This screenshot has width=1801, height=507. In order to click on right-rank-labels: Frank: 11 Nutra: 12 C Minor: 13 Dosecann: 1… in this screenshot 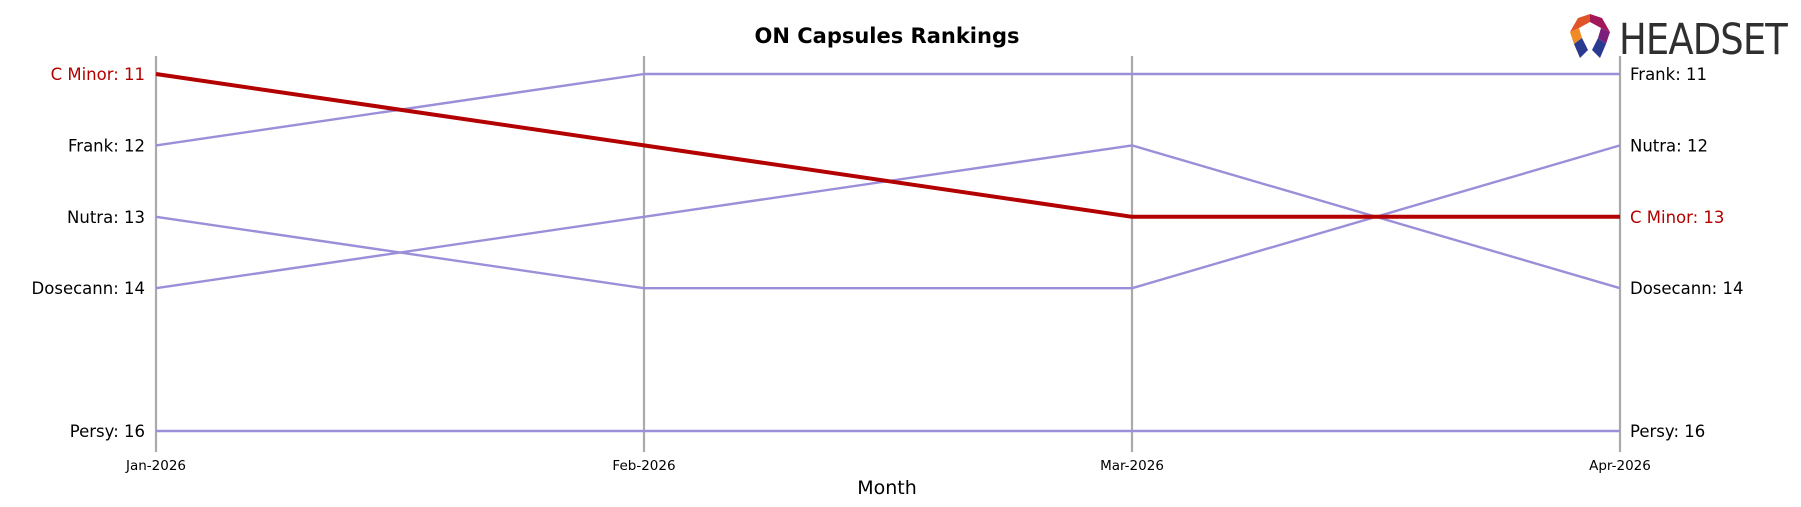, I will do `click(1686, 253)`.